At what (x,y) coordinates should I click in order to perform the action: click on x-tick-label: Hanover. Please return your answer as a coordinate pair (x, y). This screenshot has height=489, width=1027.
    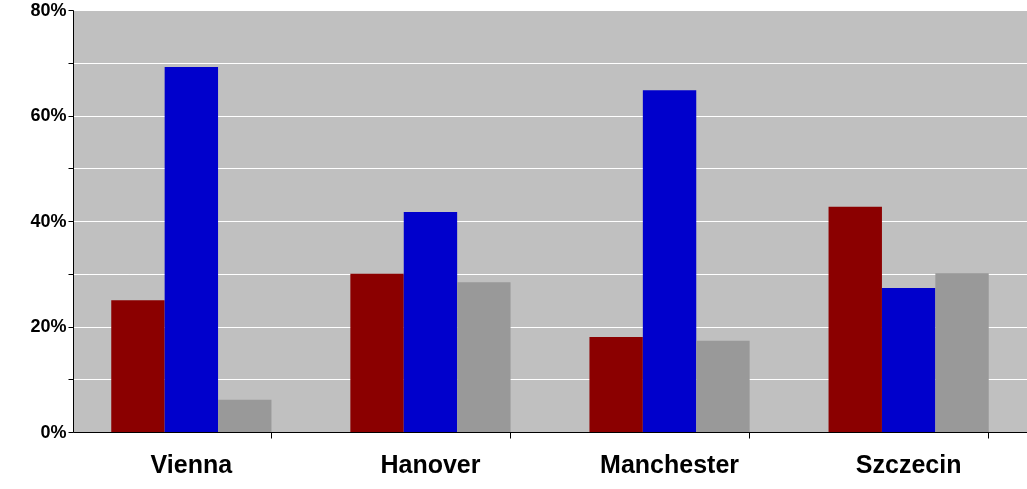
    Looking at the image, I should click on (430, 463).